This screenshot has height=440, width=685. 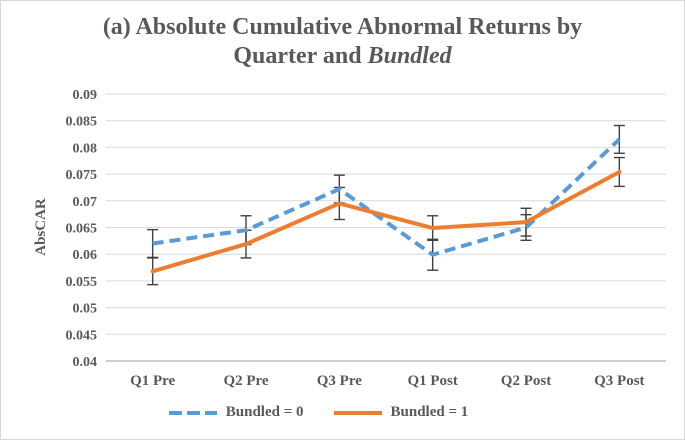 I want to click on legend-item-bundled-1: Bundled = 1, so click(x=401, y=412).